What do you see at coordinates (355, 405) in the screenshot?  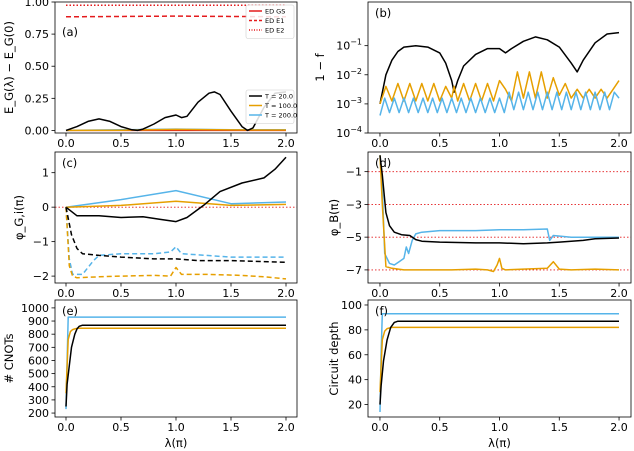 I see `y-tick-label: 20` at bounding box center [355, 405].